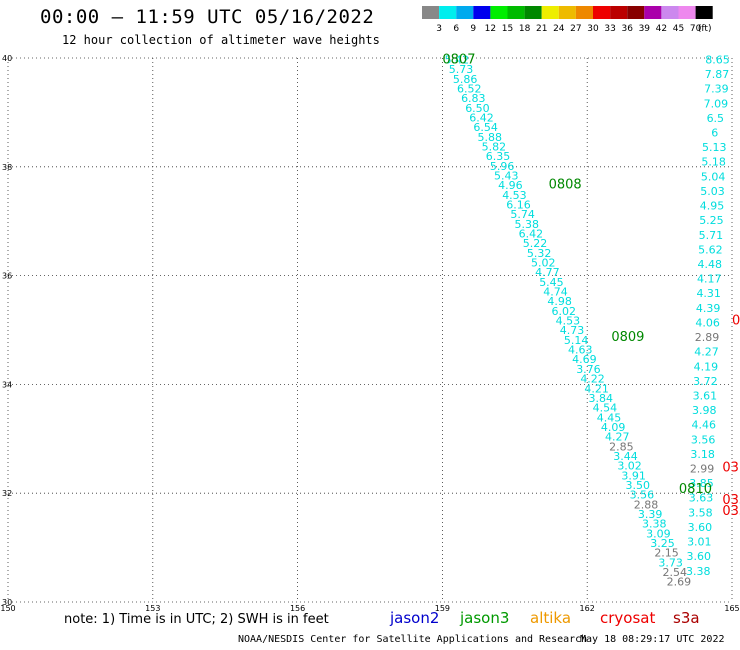 The height and width of the screenshot is (650, 740). What do you see at coordinates (696, 29) in the screenshot?
I see `legend-tick-label: 70` at bounding box center [696, 29].